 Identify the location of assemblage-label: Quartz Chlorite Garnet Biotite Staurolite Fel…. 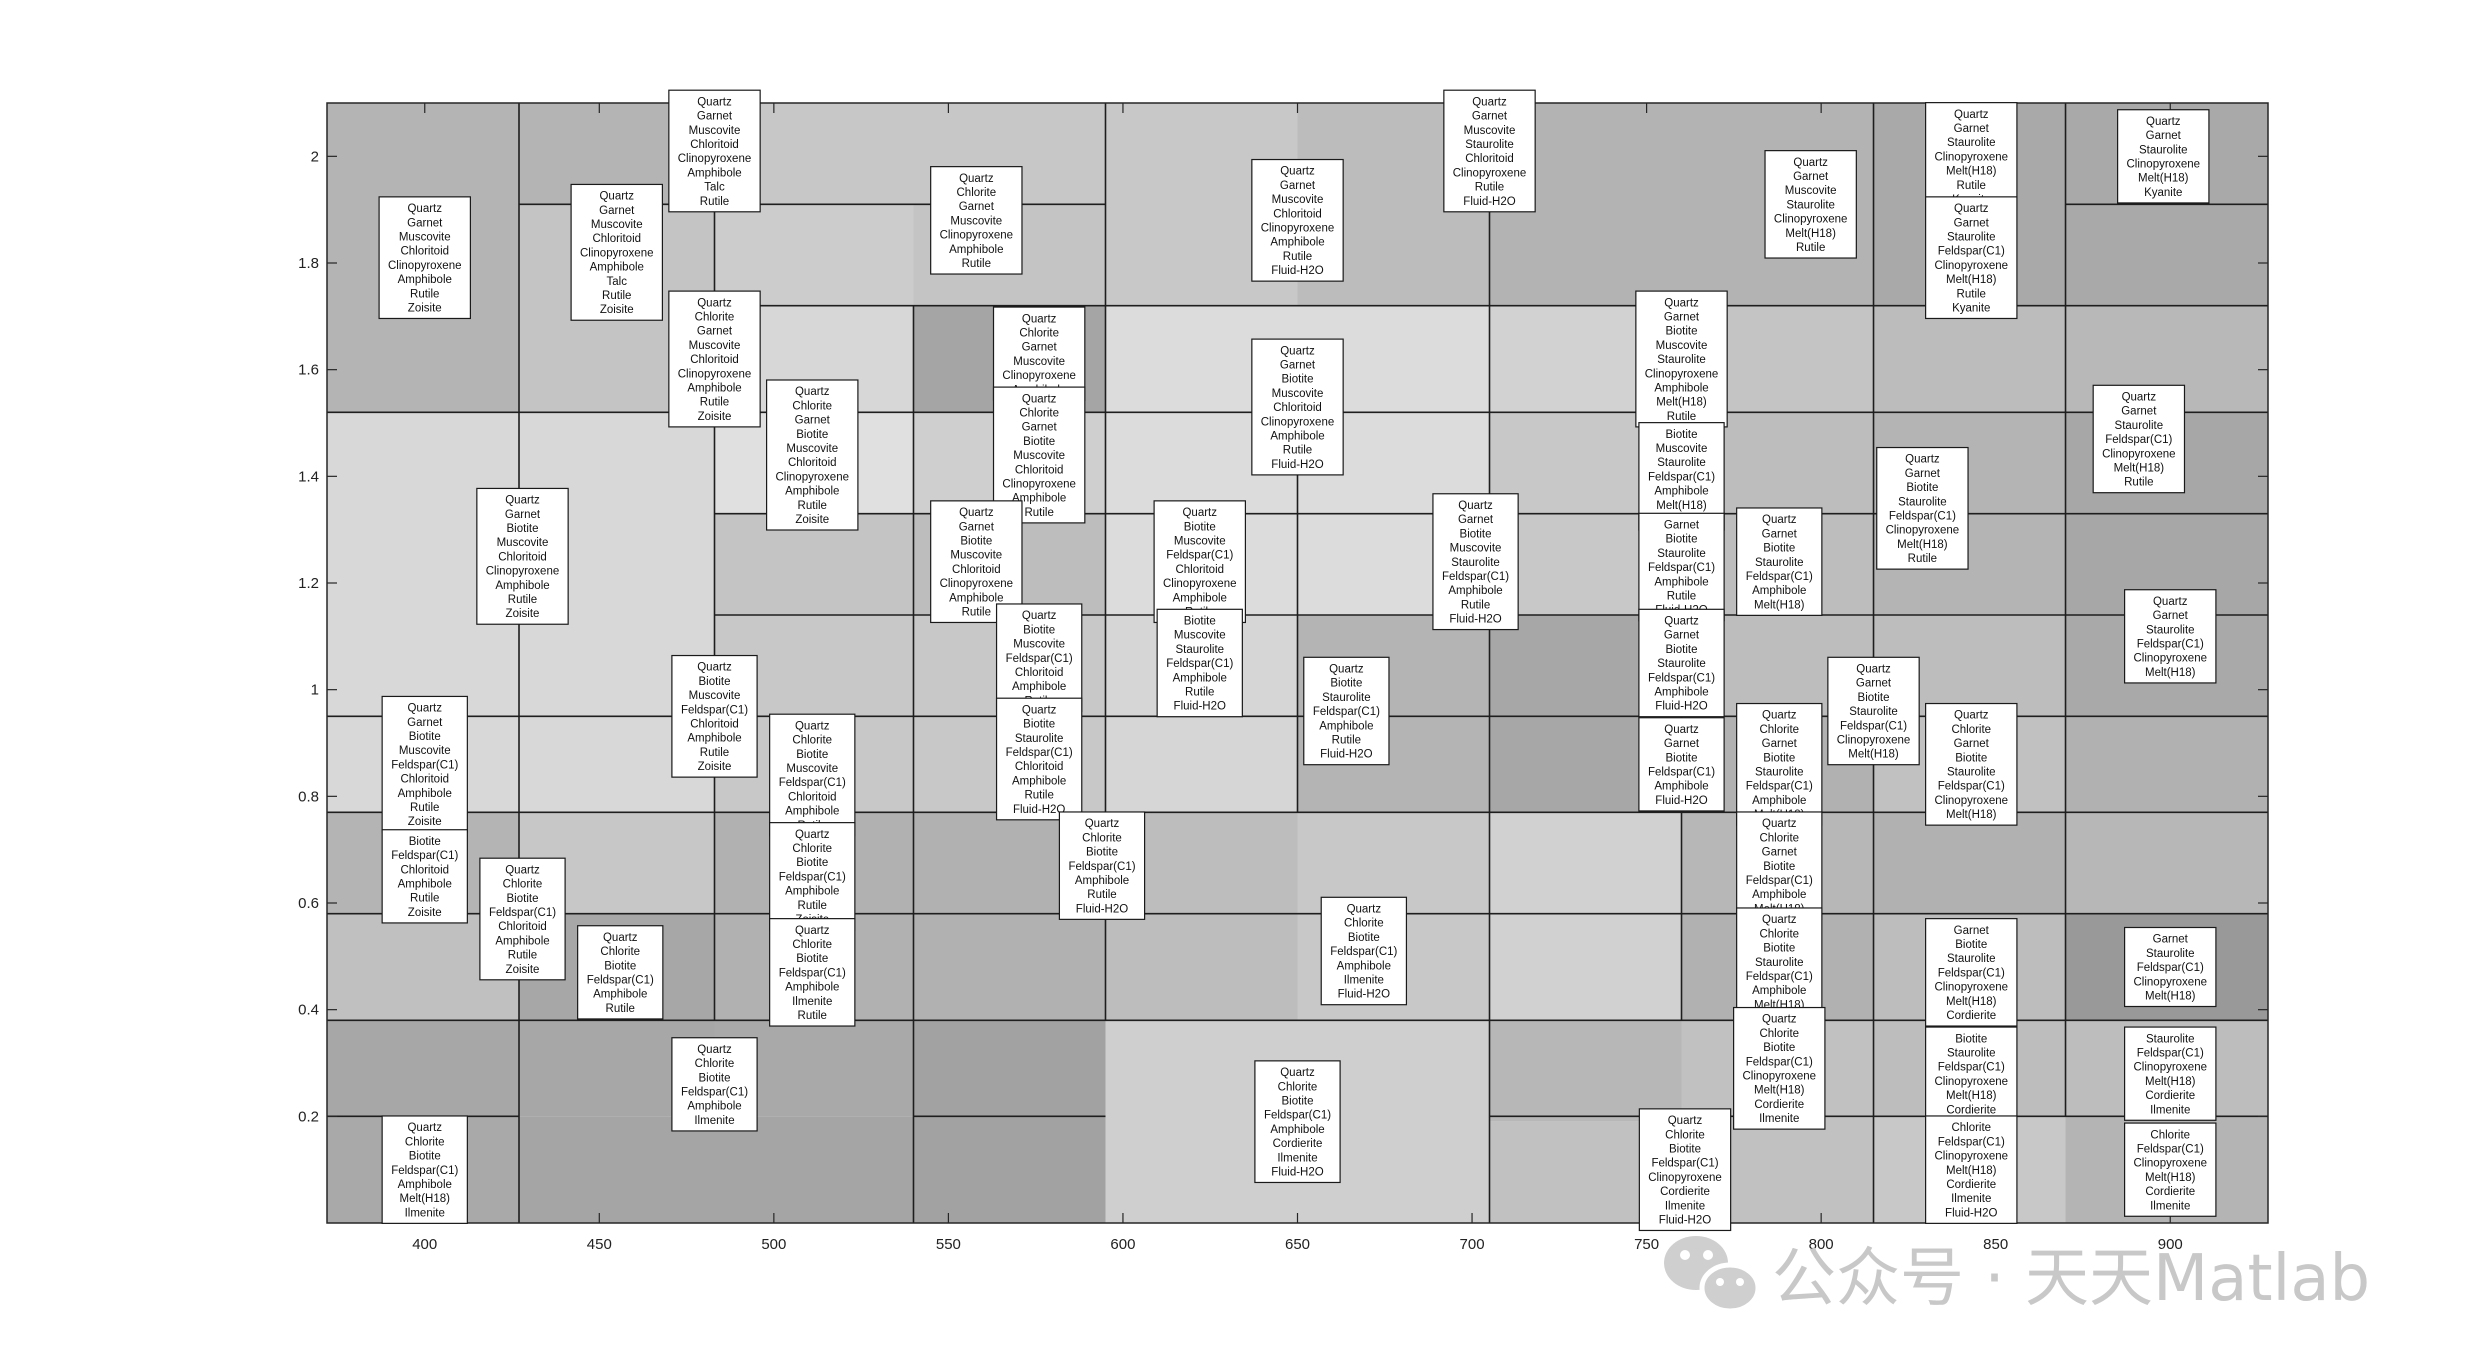
(1779, 764).